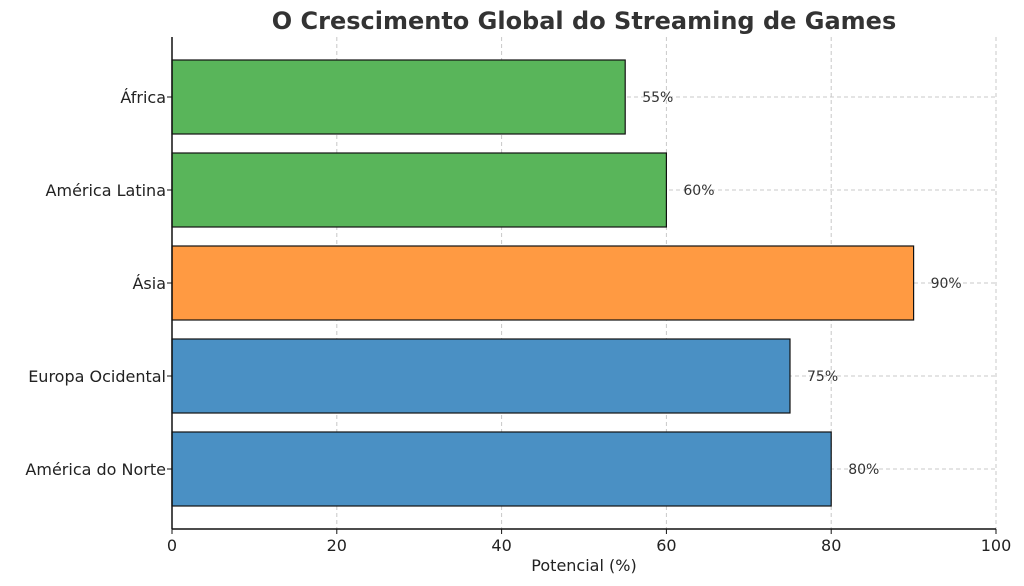  What do you see at coordinates (97, 376) in the screenshot?
I see `y-tick-label: Europa Ocidental` at bounding box center [97, 376].